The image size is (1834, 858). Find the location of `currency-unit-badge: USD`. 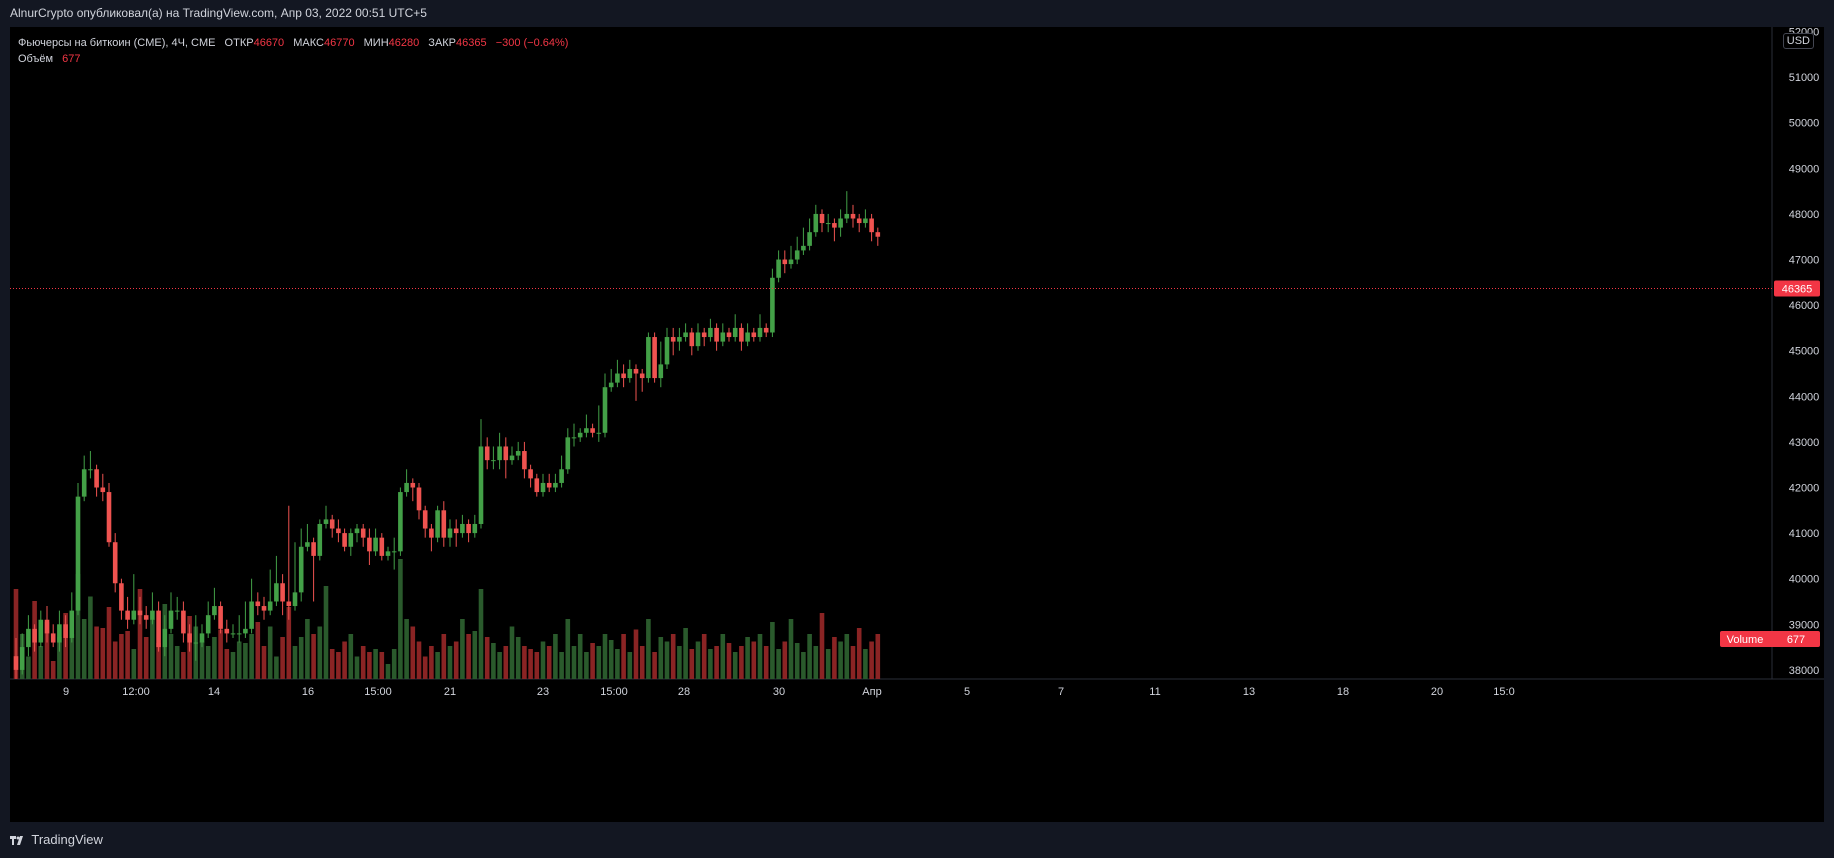

currency-unit-badge: USD is located at coordinates (1798, 41).